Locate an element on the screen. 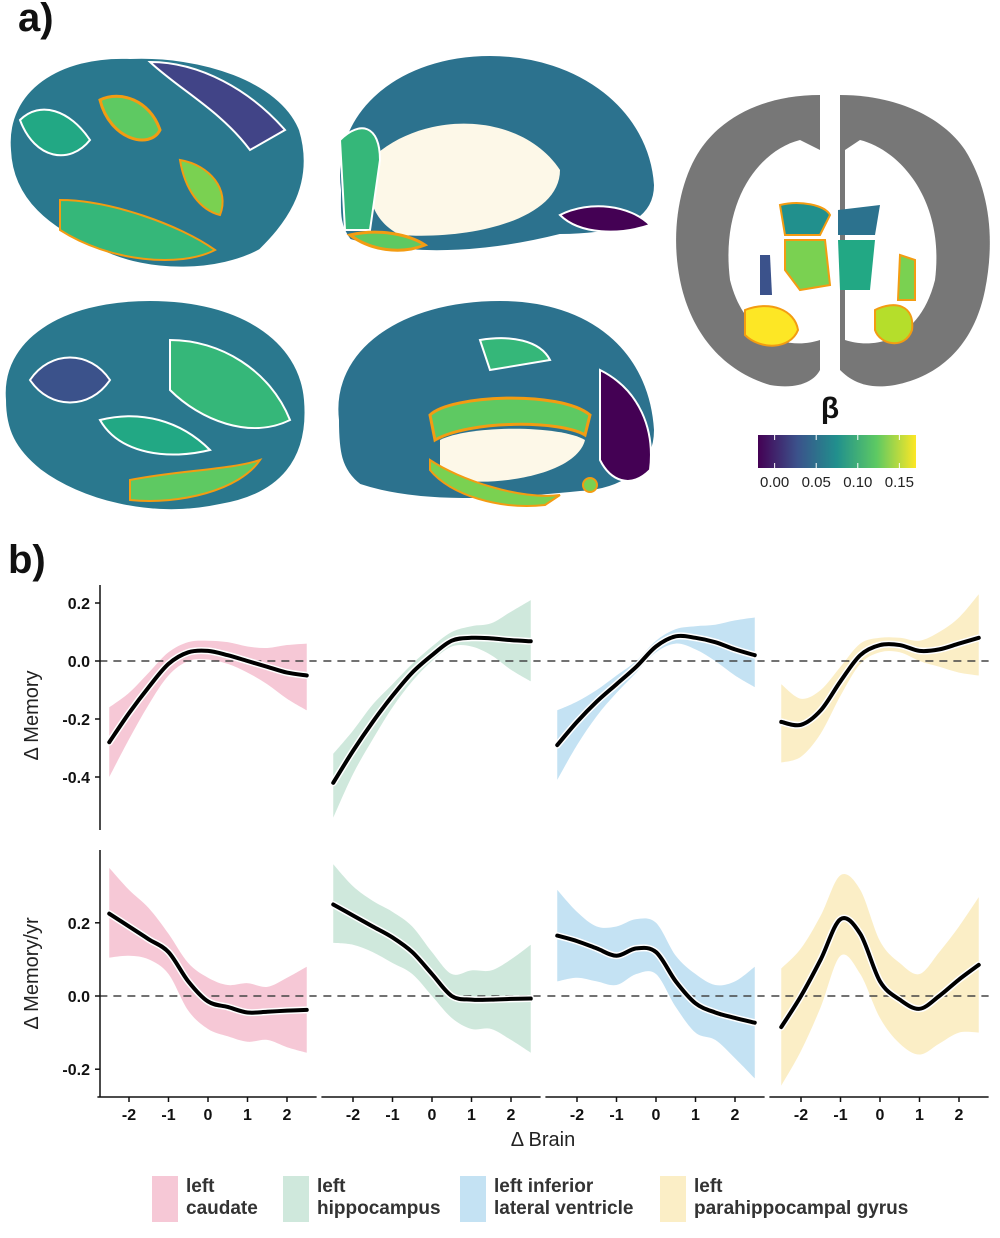 Image resolution: width=1000 pixels, height=1238 pixels. colorbar-tick-label: 0.15 is located at coordinates (899, 482).